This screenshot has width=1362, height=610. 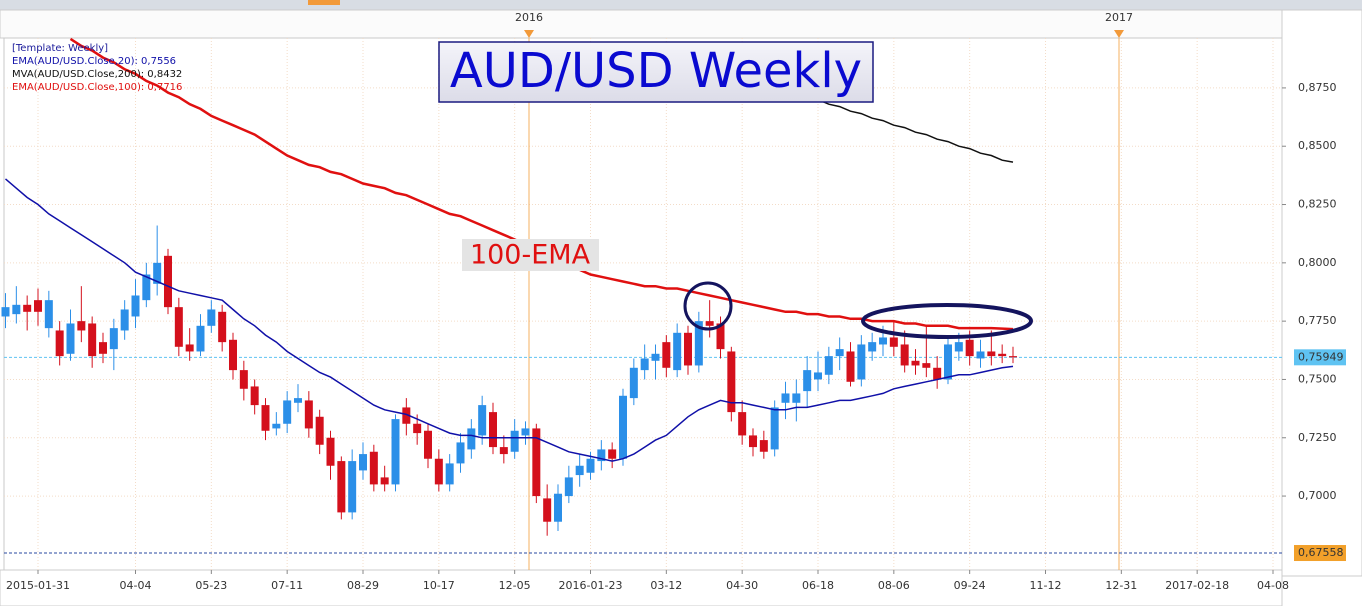 What do you see at coordinates (894, 585) in the screenshot?
I see `x-tick-label: 08-06` at bounding box center [894, 585].